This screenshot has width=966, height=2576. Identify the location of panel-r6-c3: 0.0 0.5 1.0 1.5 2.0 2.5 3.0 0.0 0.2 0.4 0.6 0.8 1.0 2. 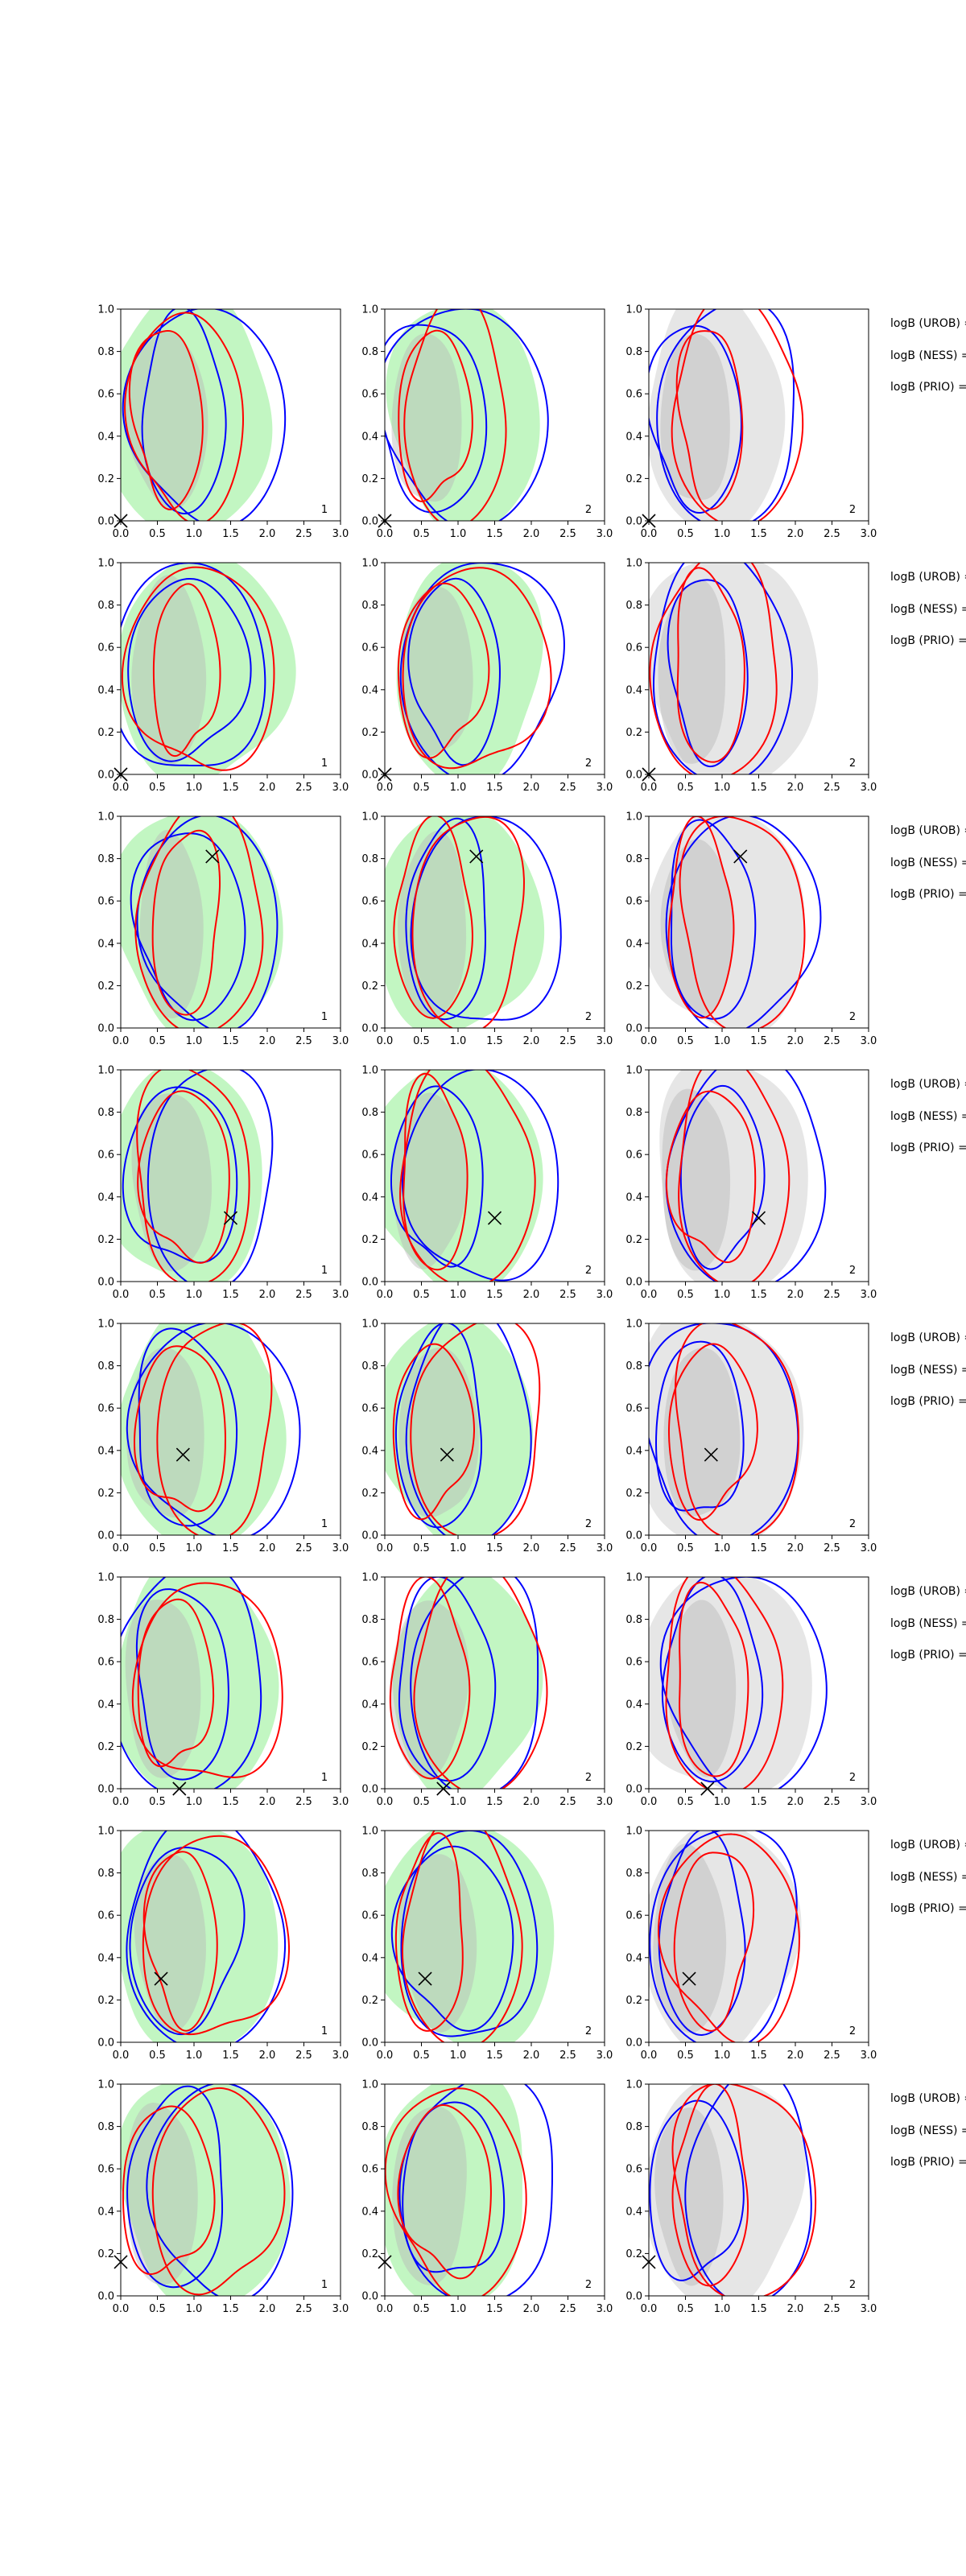
(751, 1690).